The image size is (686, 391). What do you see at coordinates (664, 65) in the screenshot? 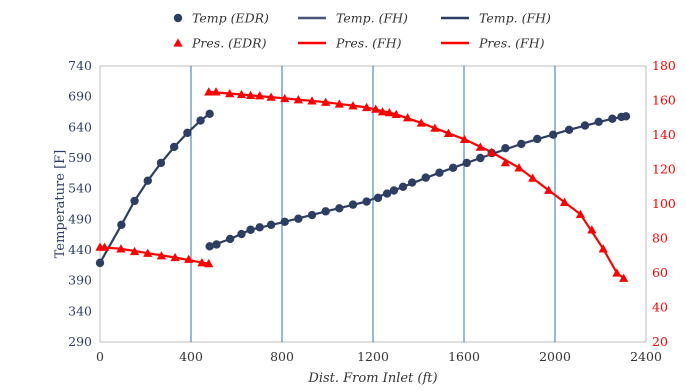
I see `y2-tick-label: 180` at bounding box center [664, 65].